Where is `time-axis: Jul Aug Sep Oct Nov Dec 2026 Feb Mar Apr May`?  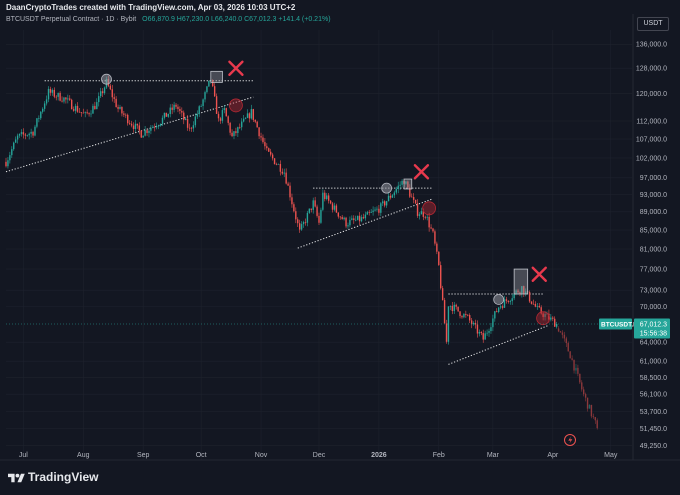 time-axis: Jul Aug Sep Oct Nov Dec 2026 Feb Mar Apr May is located at coordinates (340, 456).